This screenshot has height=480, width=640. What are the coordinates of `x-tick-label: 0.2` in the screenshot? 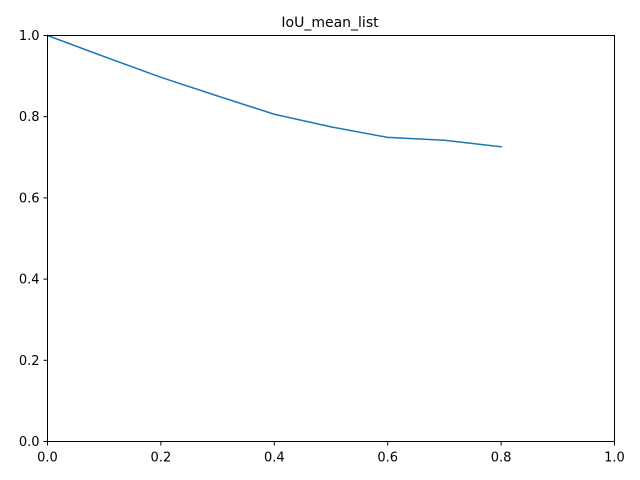 It's located at (161, 458).